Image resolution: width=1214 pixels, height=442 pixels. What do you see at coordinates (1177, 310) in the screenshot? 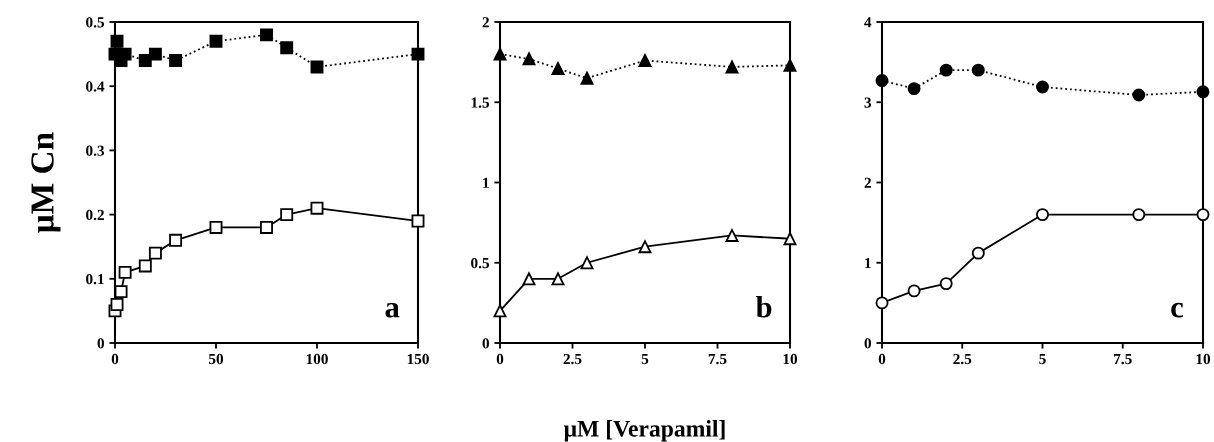
I see `annotation: c` at bounding box center [1177, 310].